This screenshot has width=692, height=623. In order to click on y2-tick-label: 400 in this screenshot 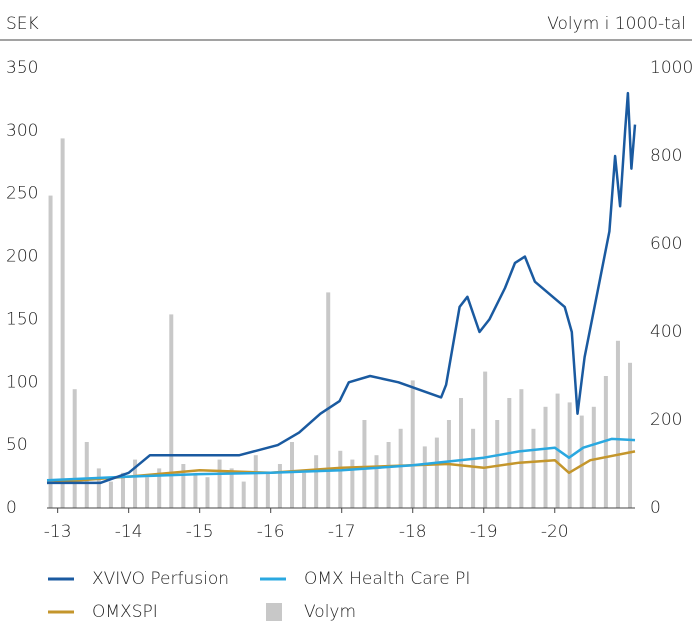, I will do `click(666, 332)`.